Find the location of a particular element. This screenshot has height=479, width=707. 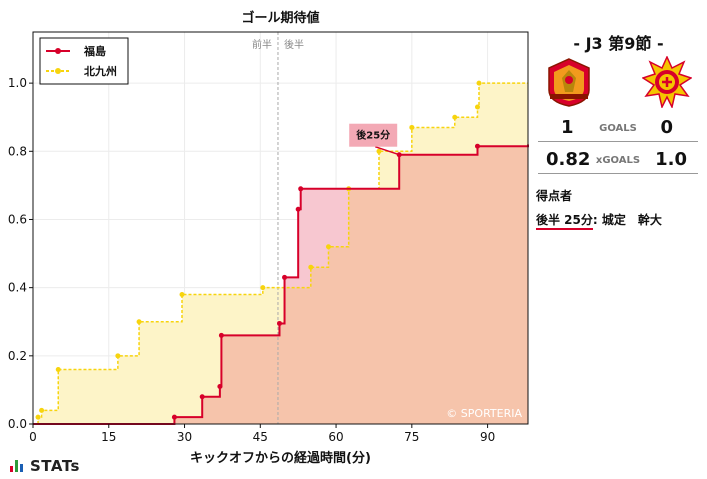

halftime-label-first: 前半 is located at coordinates (262, 44).